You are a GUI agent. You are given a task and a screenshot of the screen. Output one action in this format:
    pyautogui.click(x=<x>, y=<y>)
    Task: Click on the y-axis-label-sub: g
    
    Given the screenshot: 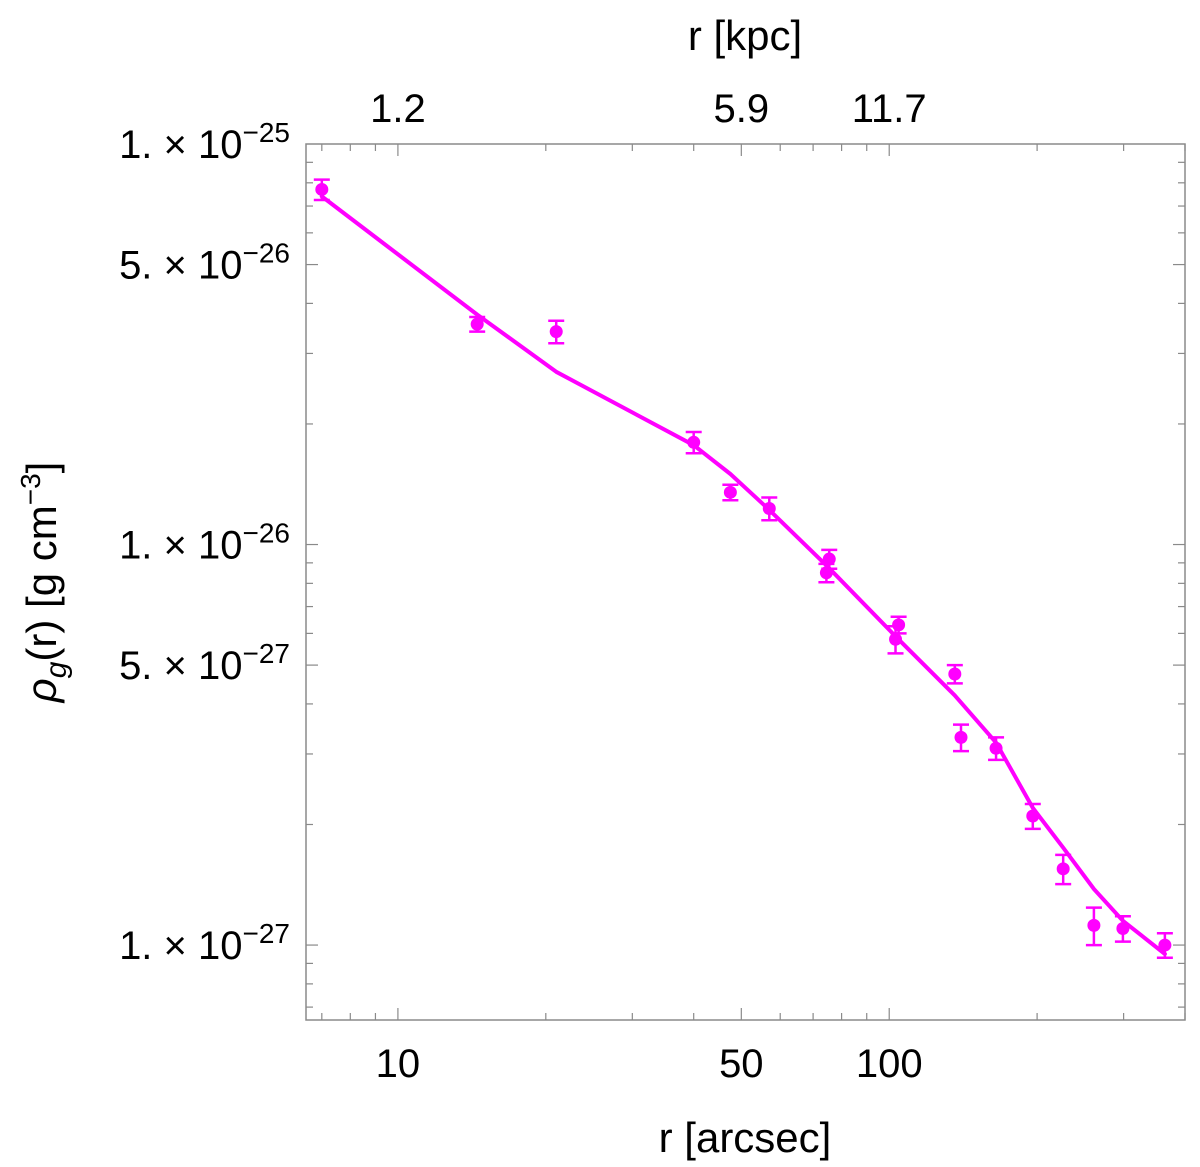 What is the action you would take?
    pyautogui.click(x=56, y=669)
    